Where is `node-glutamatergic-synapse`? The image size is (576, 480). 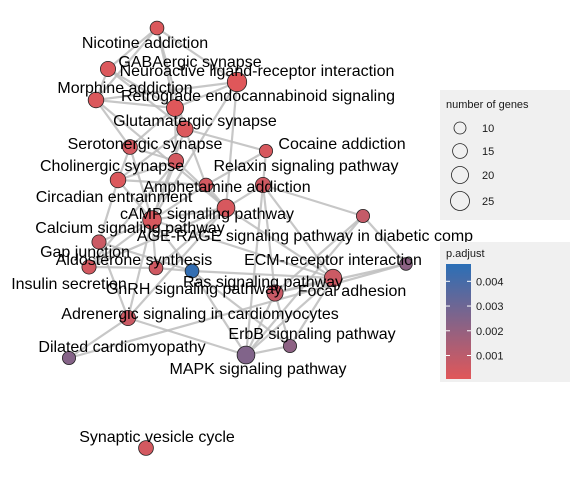 node-glutamatergic-synapse is located at coordinates (185, 129).